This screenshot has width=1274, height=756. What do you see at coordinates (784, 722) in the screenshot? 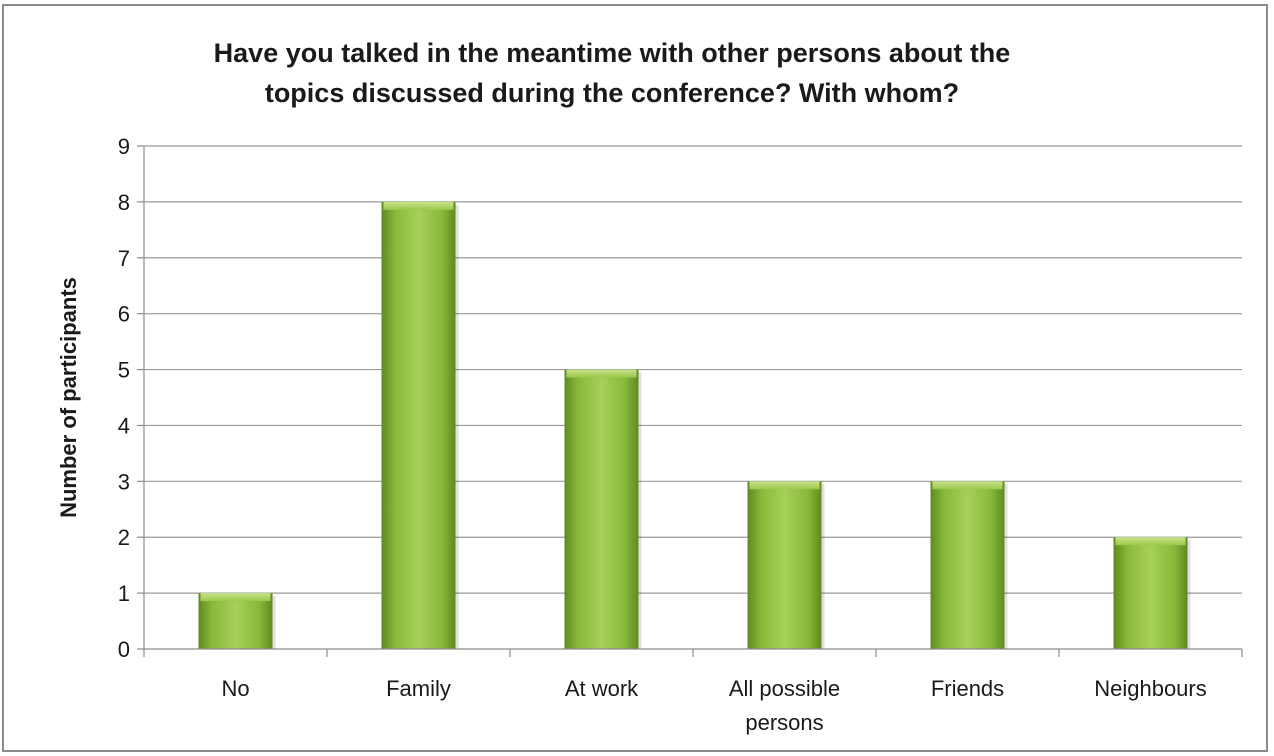
I see `x-category-label: persons` at bounding box center [784, 722].